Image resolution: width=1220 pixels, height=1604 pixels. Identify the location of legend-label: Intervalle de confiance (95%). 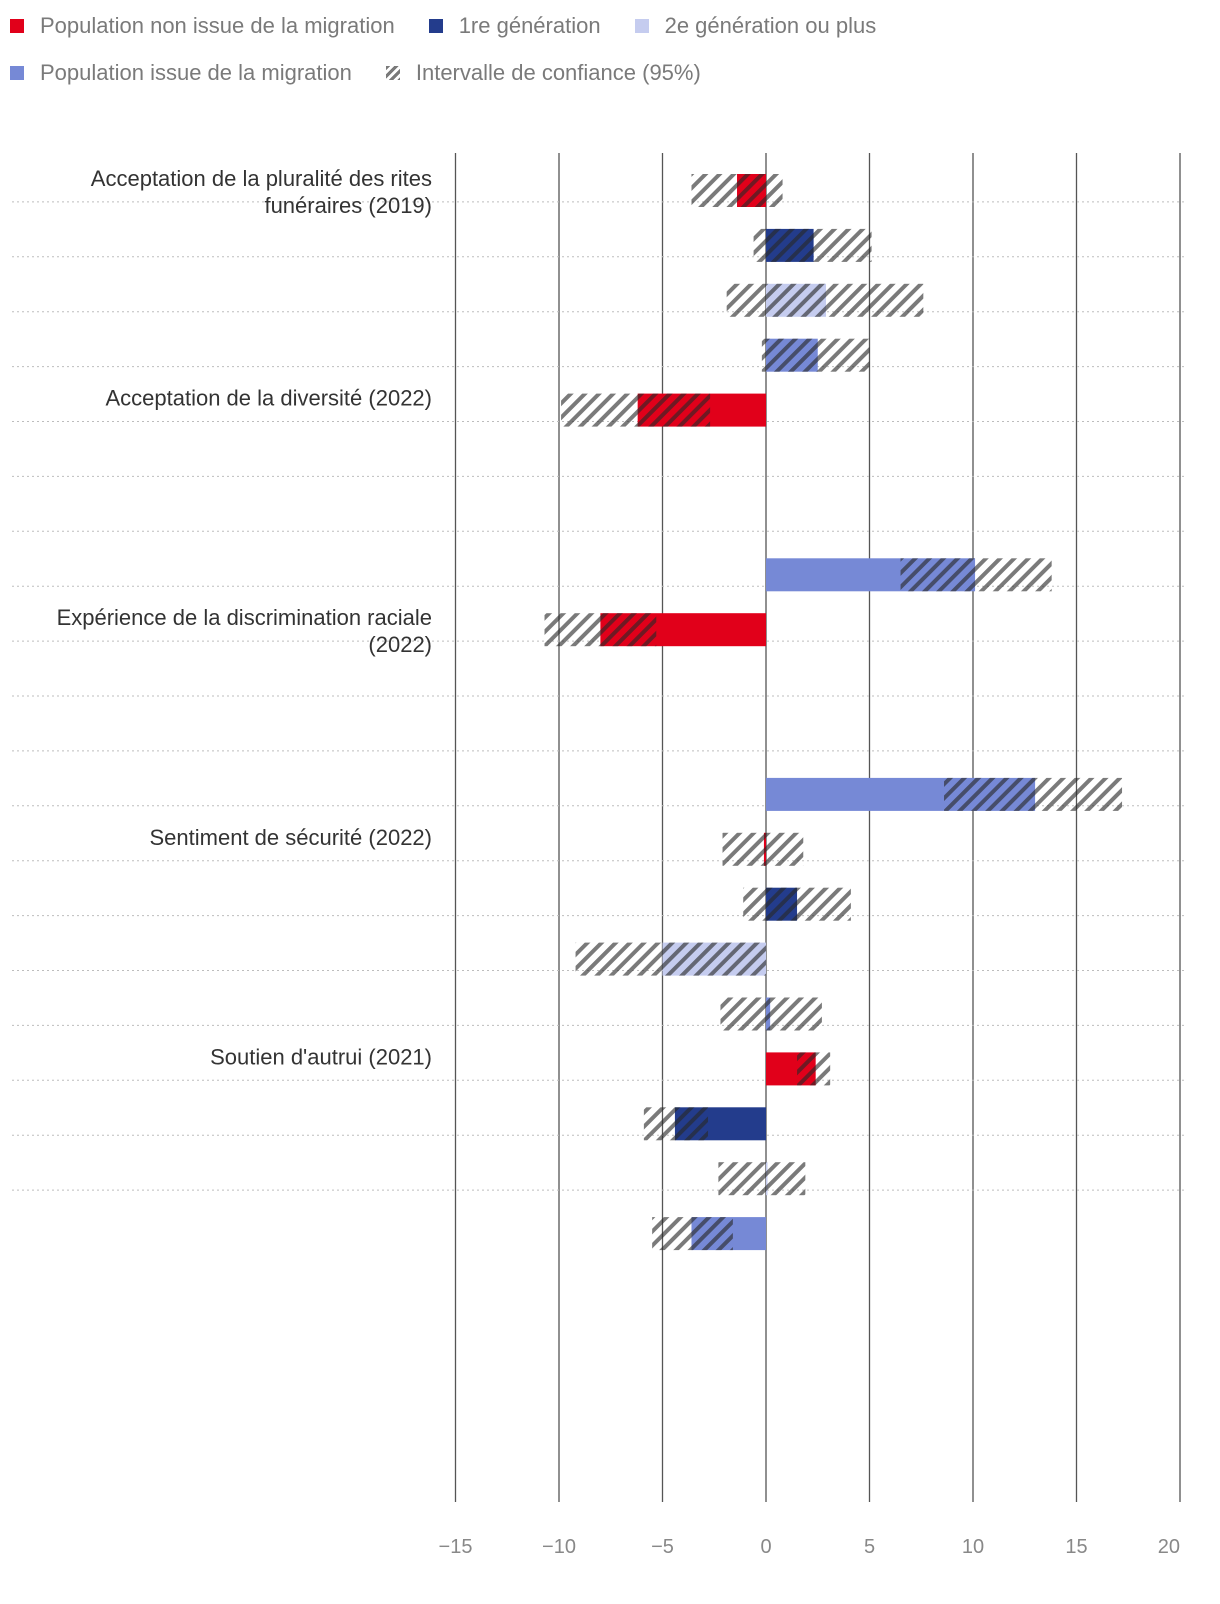
(558, 72).